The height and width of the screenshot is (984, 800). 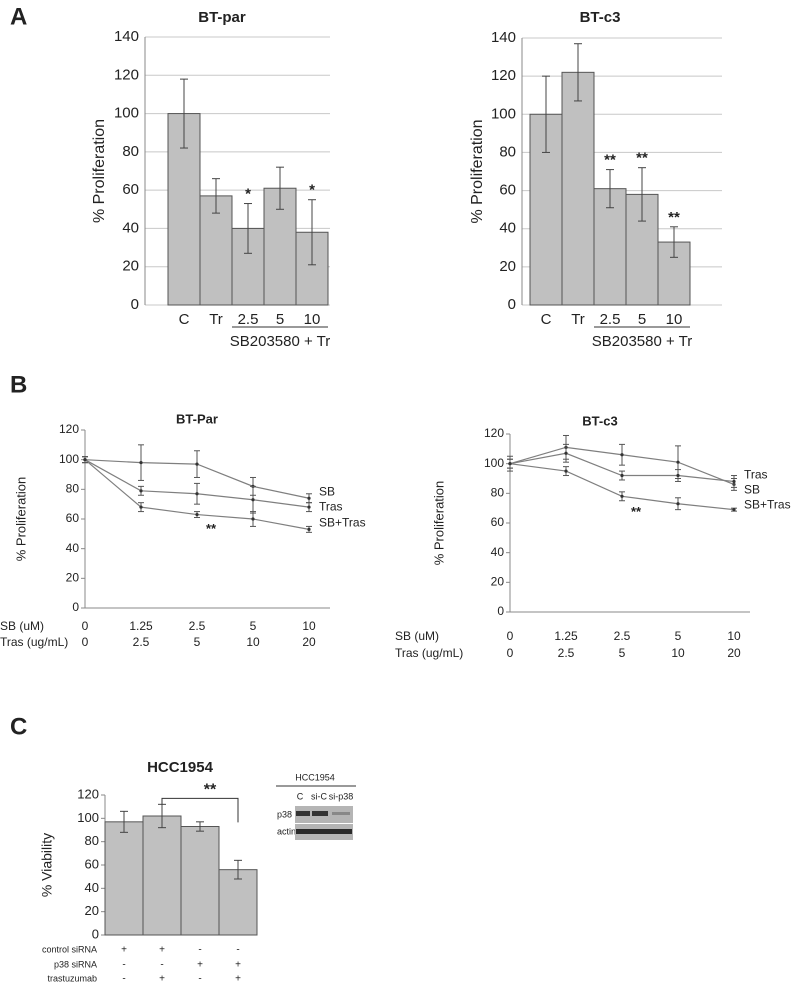 I want to click on blot-lane: si-p38, so click(x=341, y=796).